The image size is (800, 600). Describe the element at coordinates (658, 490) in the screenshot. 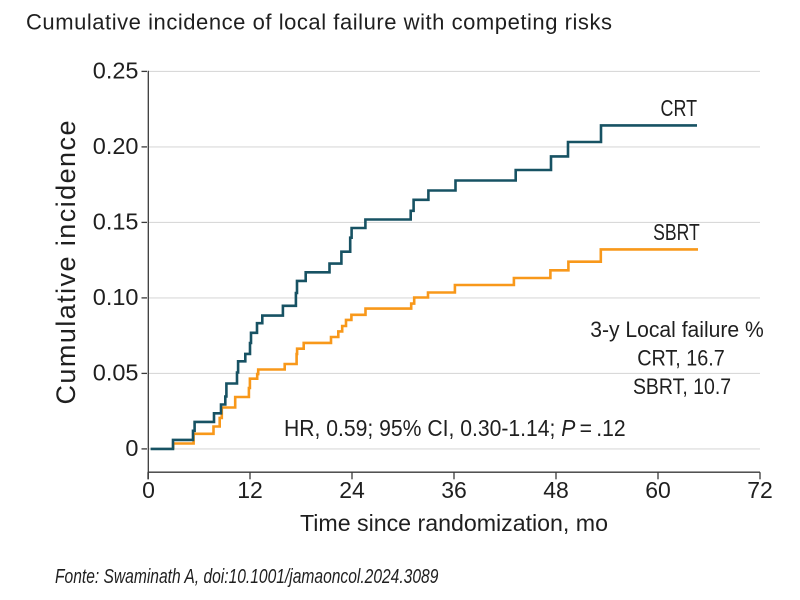

I see `svg-text: 60` at that location.